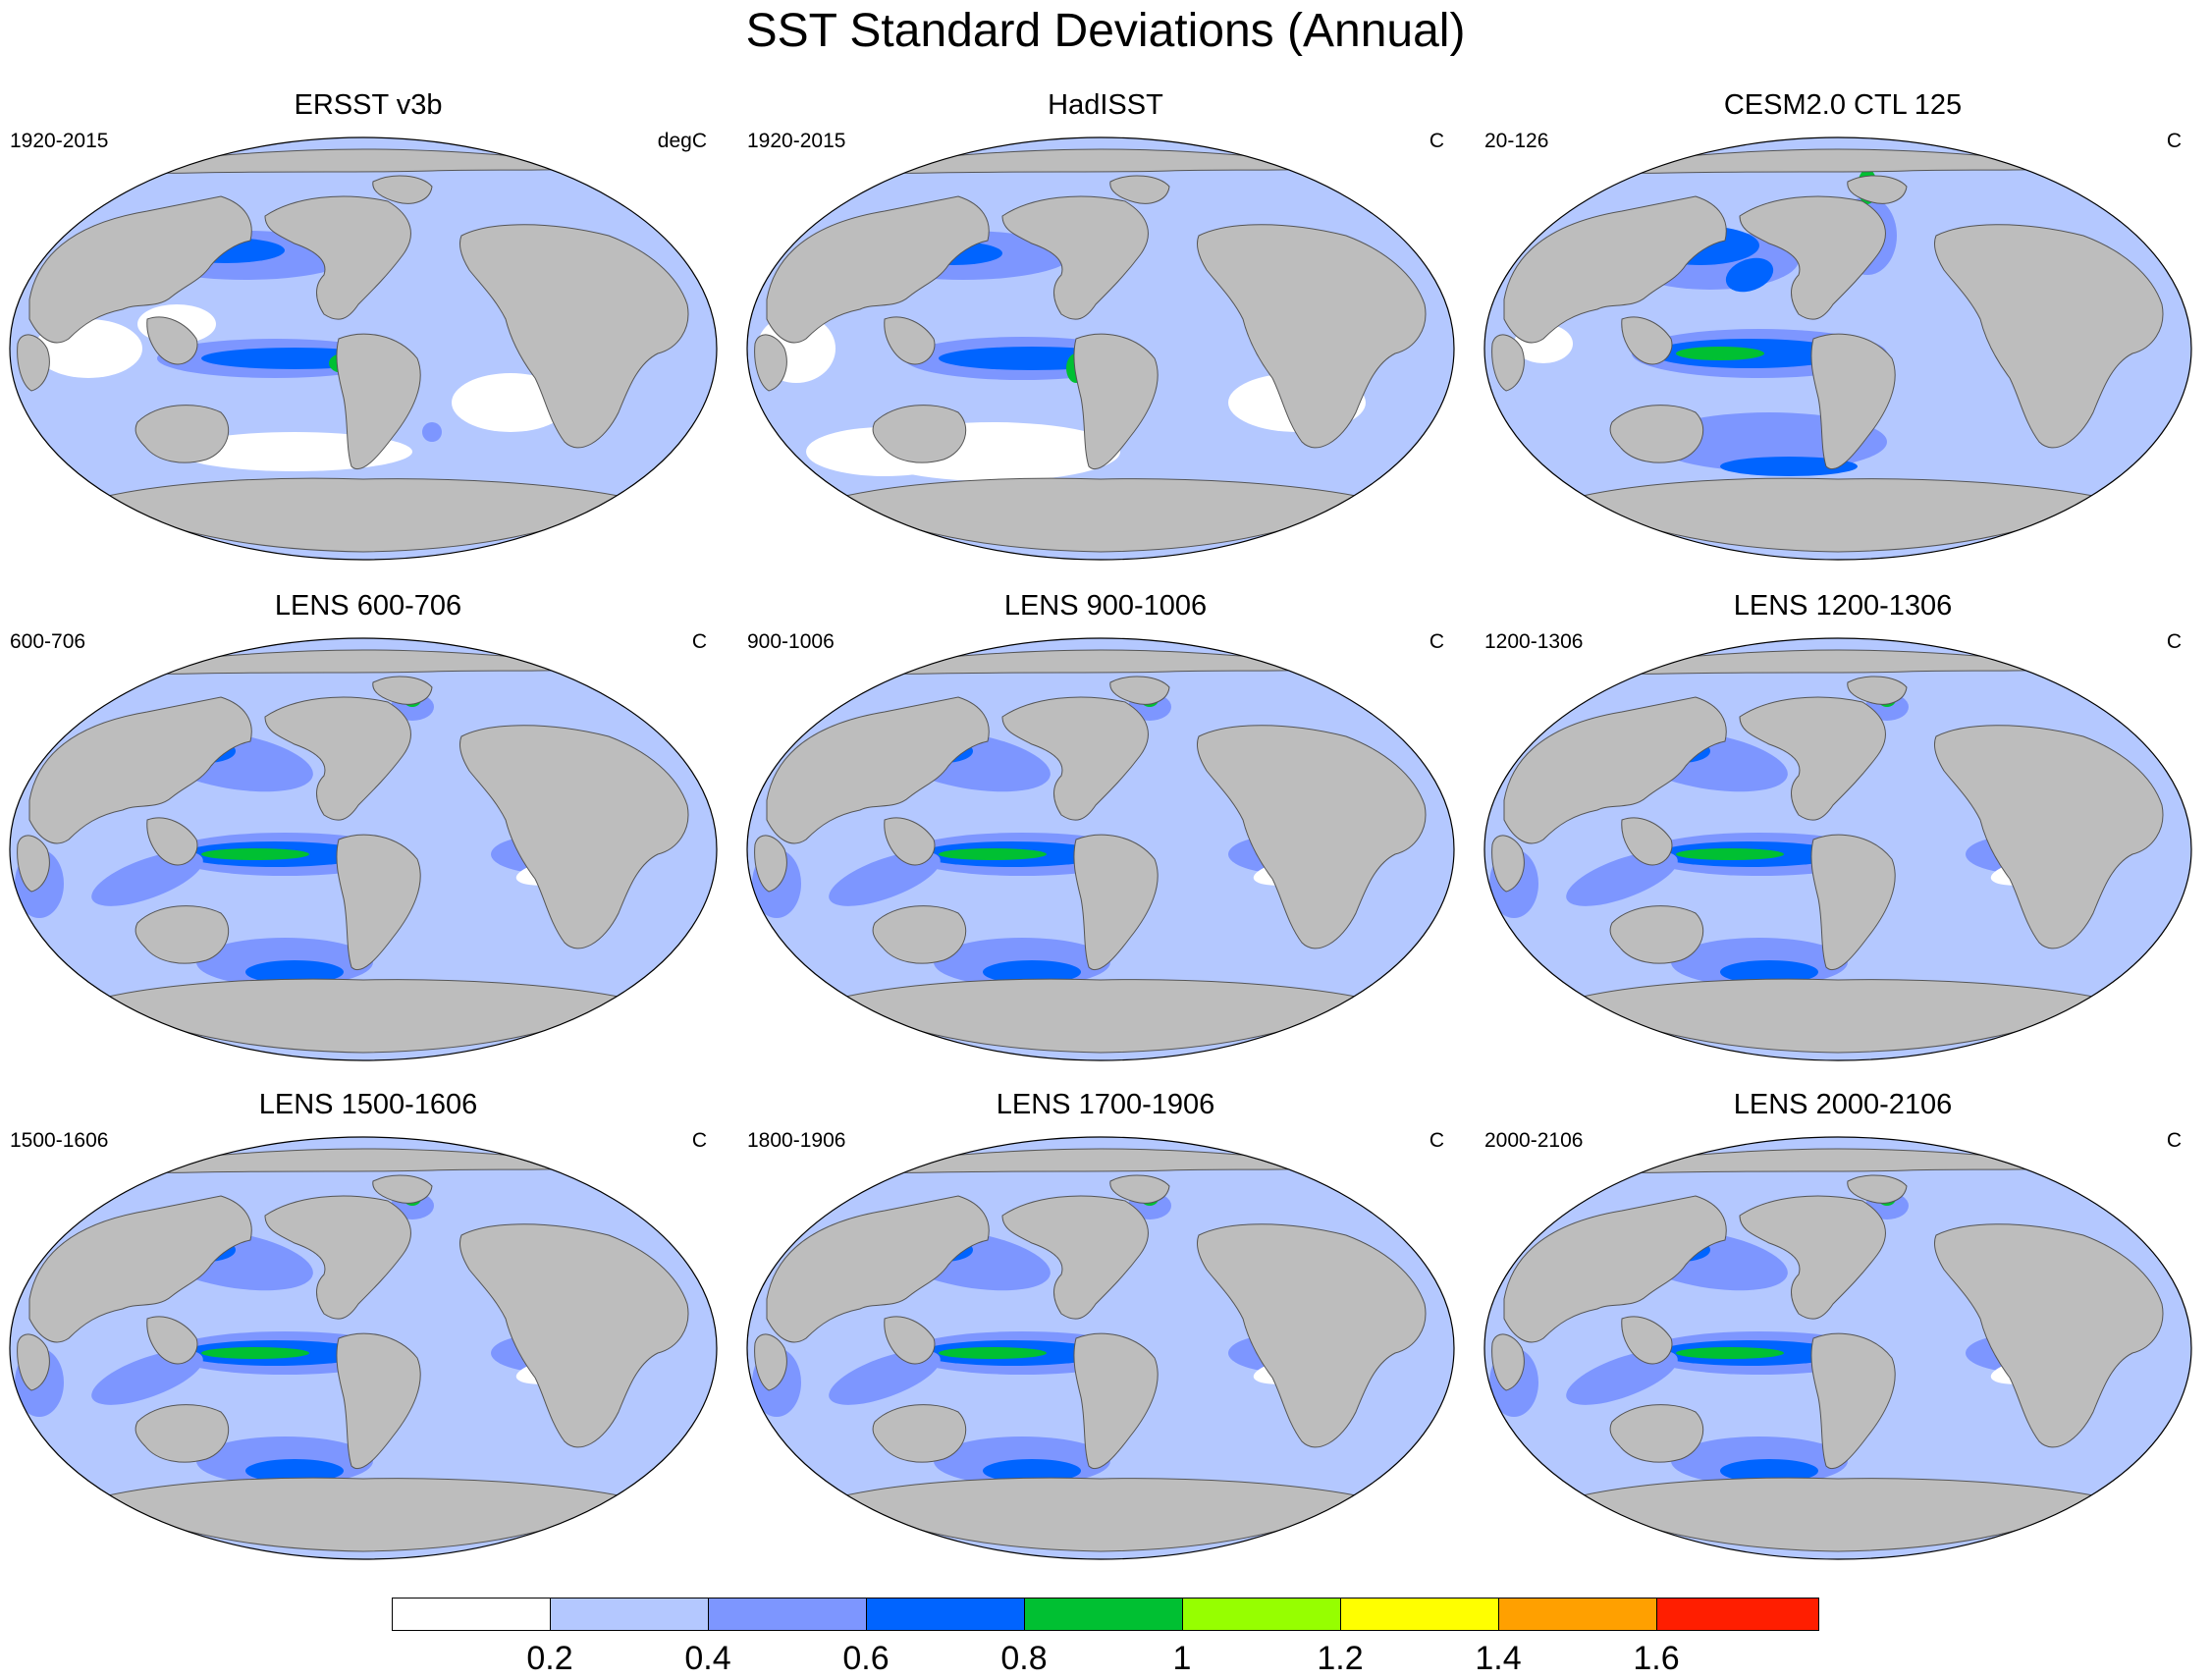 The height and width of the screenshot is (1680, 2211). Describe the element at coordinates (707, 1658) in the screenshot. I see `colorbar-tick-label: 0.4` at that location.